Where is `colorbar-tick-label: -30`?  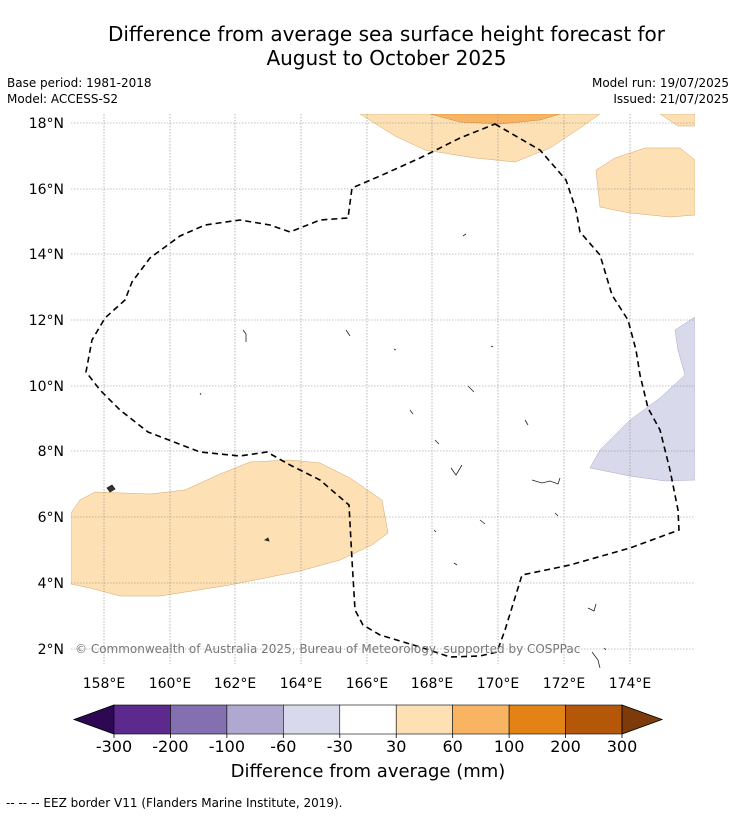
colorbar-tick-label: -30 is located at coordinates (340, 746).